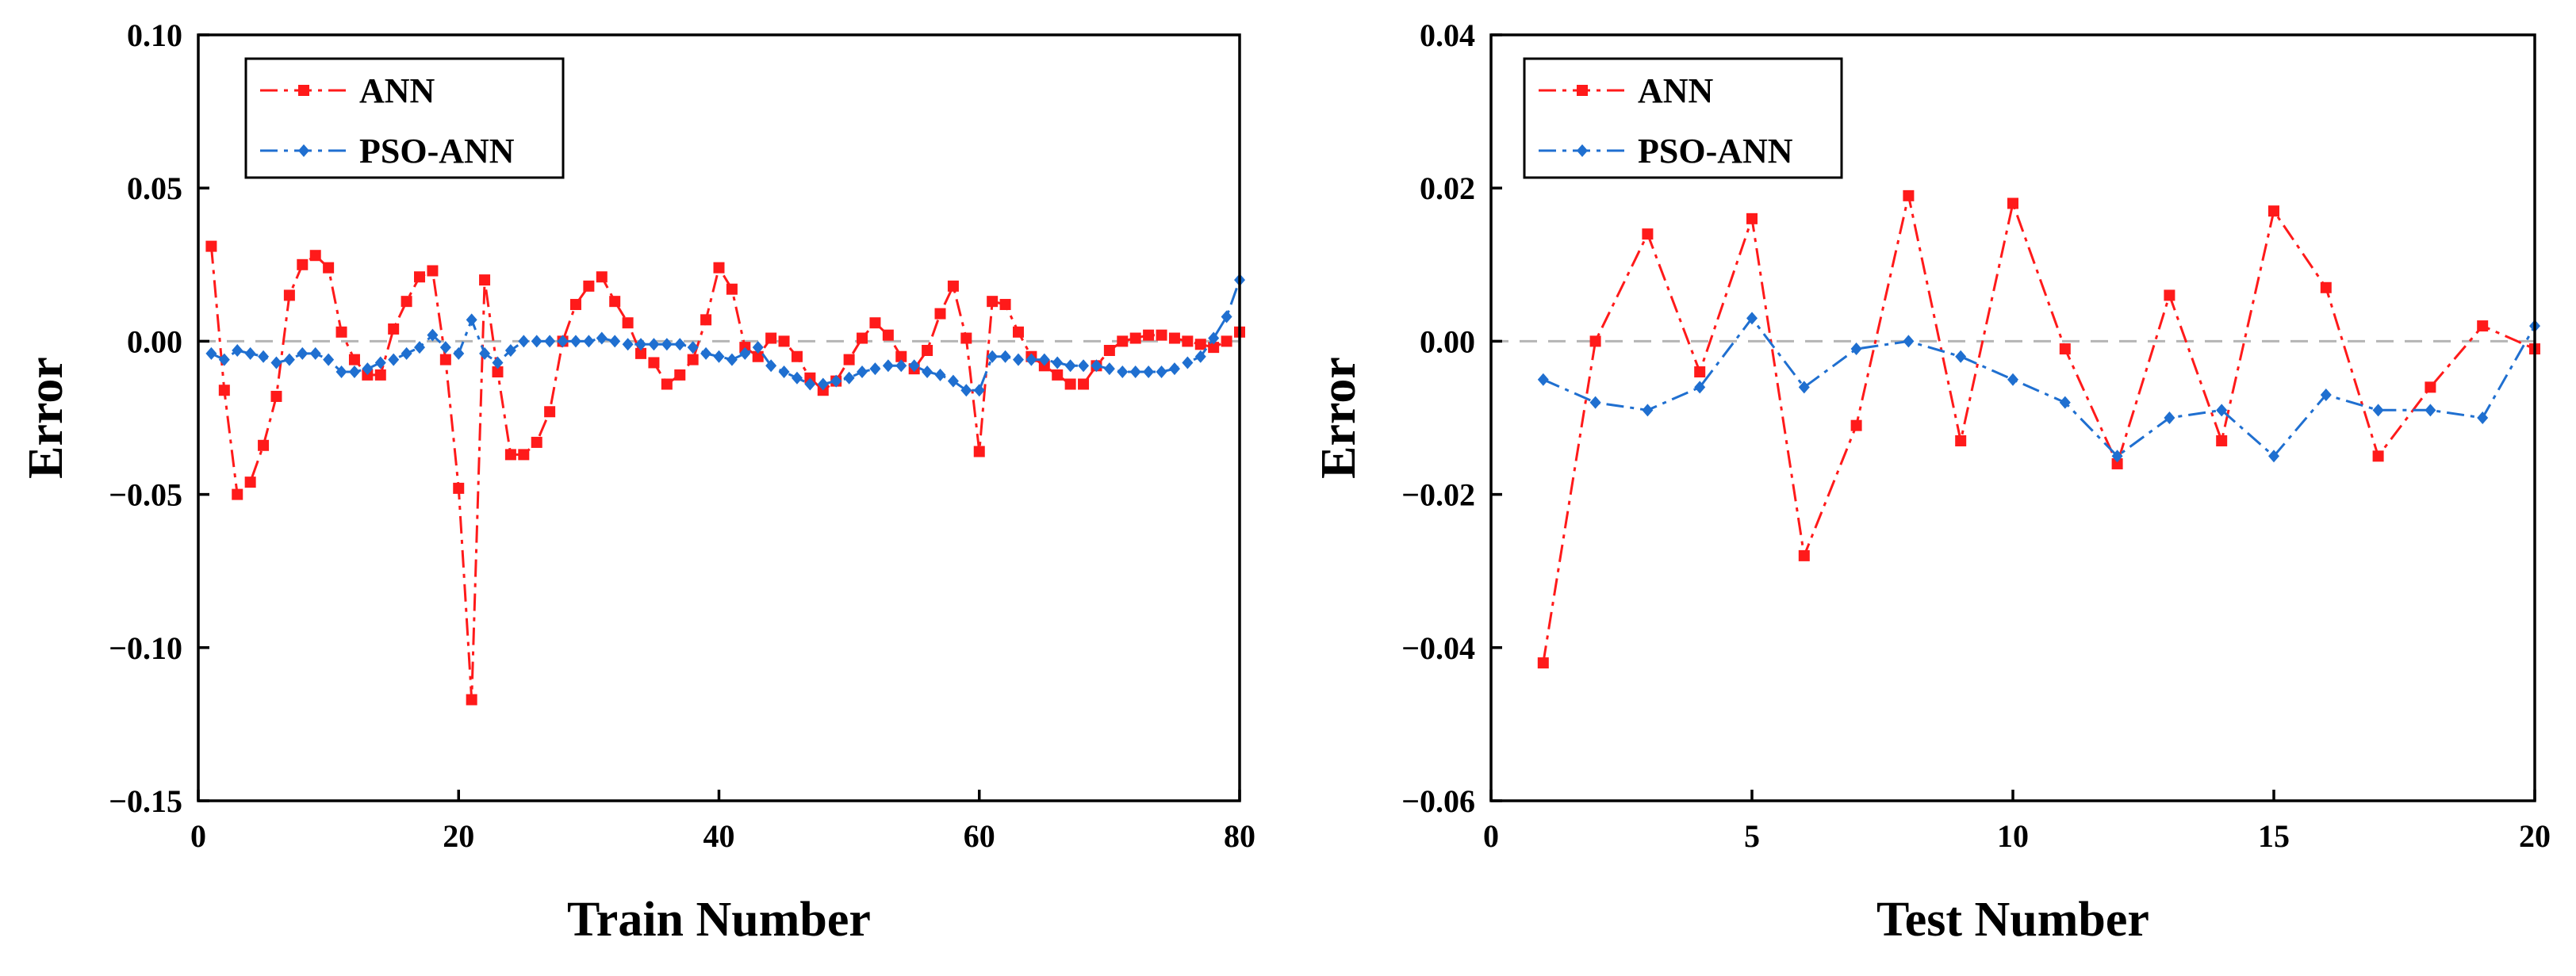 The width and height of the screenshot is (2576, 976). What do you see at coordinates (145, 495) in the screenshot?
I see `y-tick-label: −0.05` at bounding box center [145, 495].